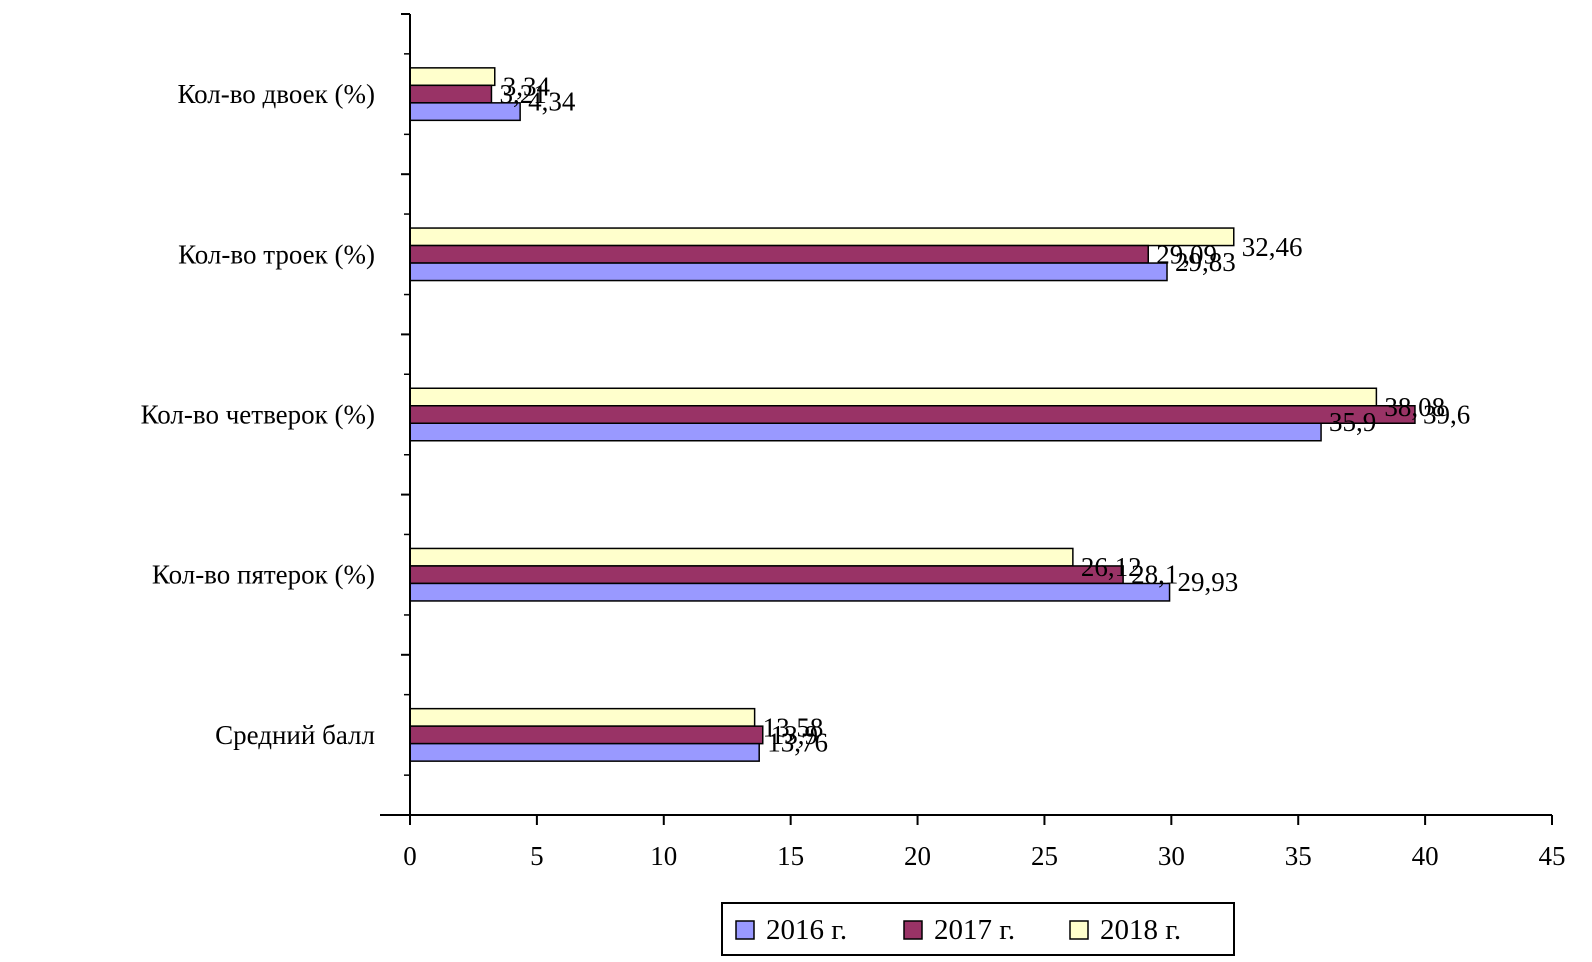 The height and width of the screenshot is (962, 1592). What do you see at coordinates (1186, 254) in the screenshot?
I see `data-label: 29,09` at bounding box center [1186, 254].